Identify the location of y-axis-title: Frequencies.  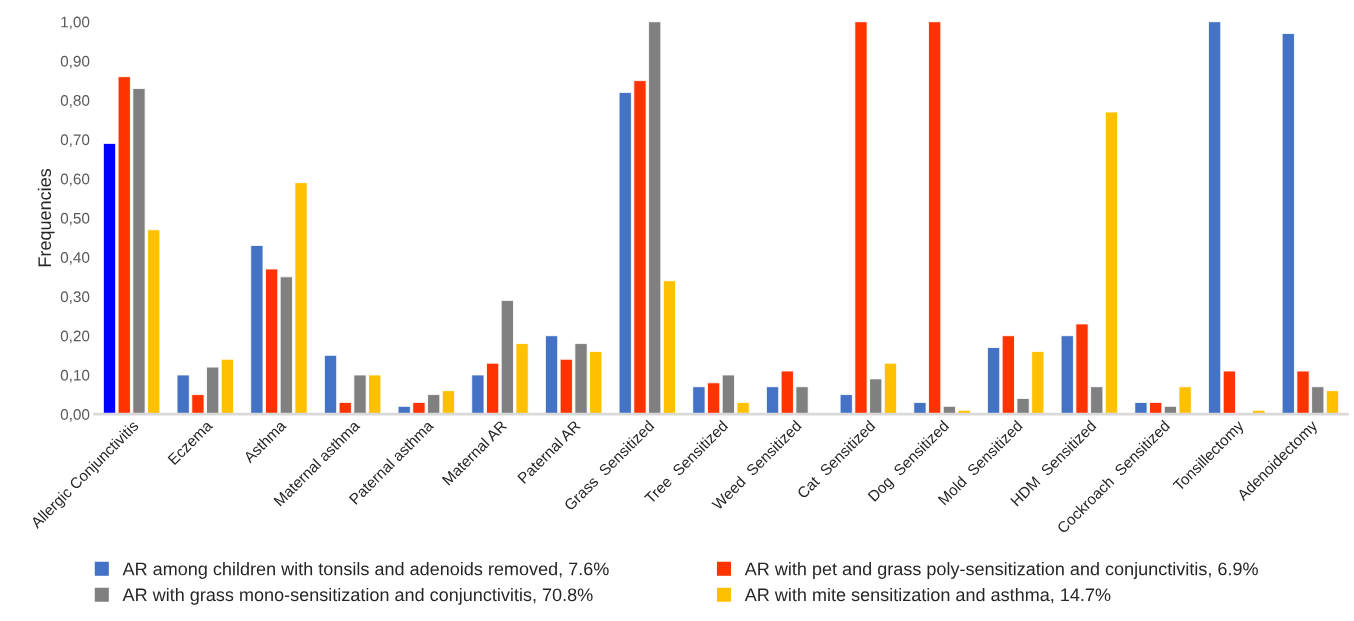
(46, 217).